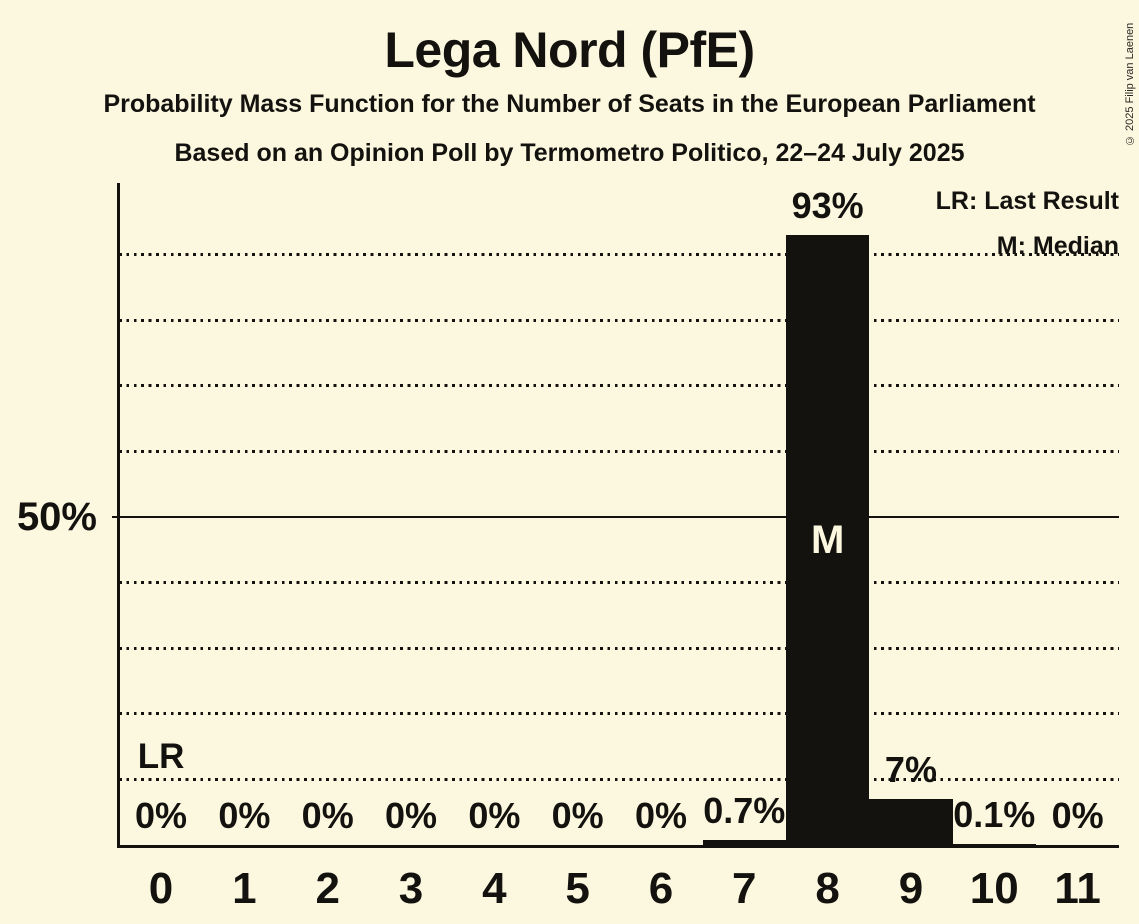 This screenshot has height=924, width=1139. Describe the element at coordinates (744, 811) in the screenshot. I see `bar-value-label-7: 0.7%` at that location.